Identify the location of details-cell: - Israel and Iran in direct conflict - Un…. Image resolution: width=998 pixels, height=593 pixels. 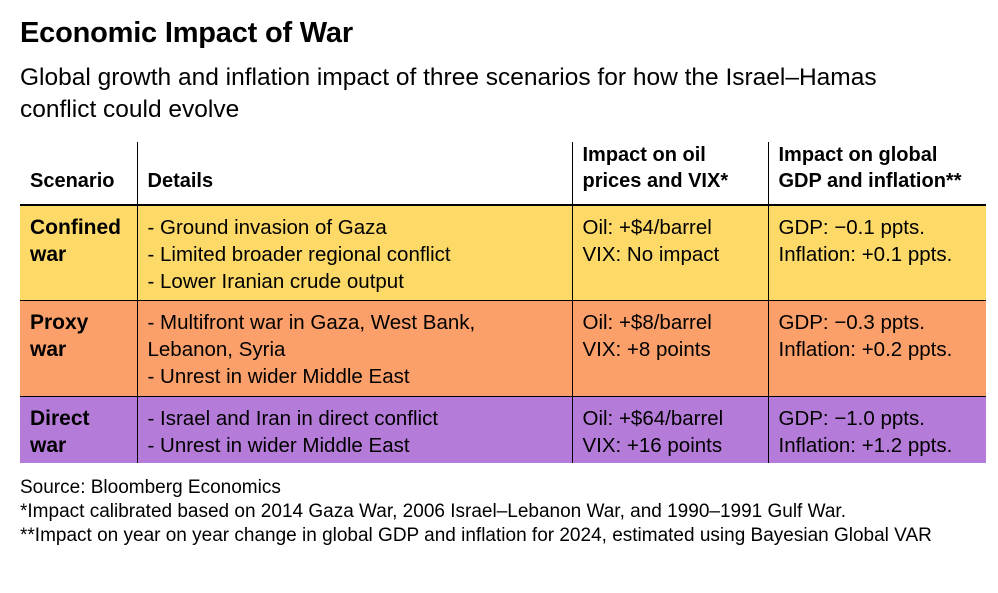
(354, 429).